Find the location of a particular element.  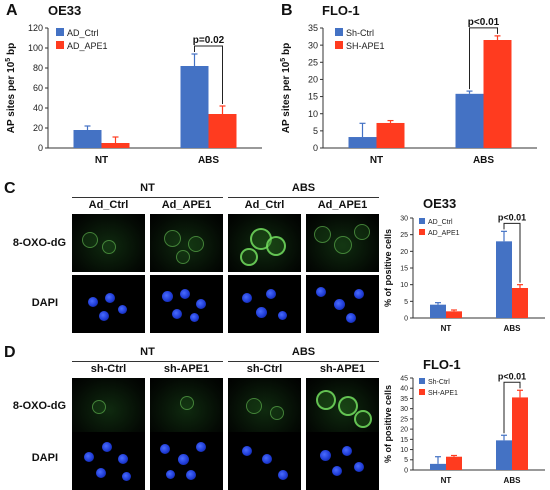

chart-d-bar-sh-ape1-abs is located at coordinates (520, 433).